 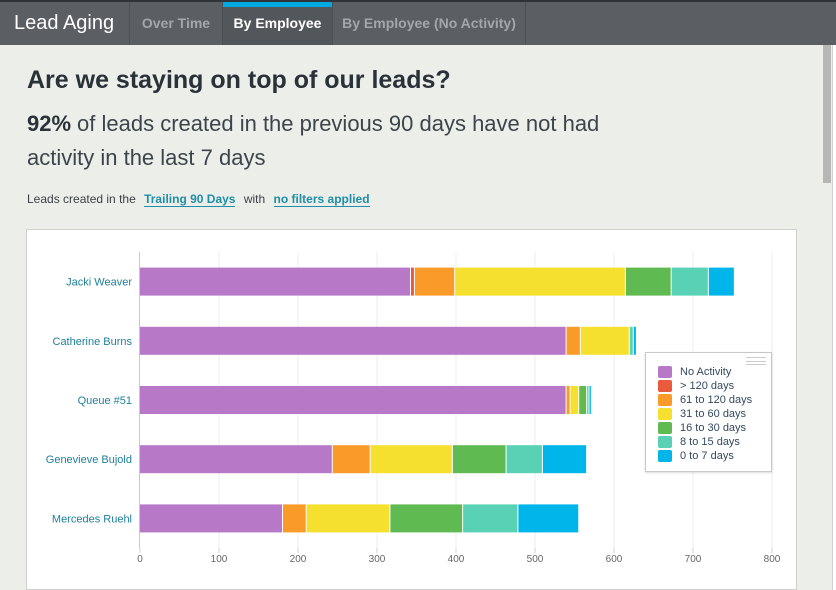 I want to click on legend-item: 16 to 30 days, so click(x=714, y=428).